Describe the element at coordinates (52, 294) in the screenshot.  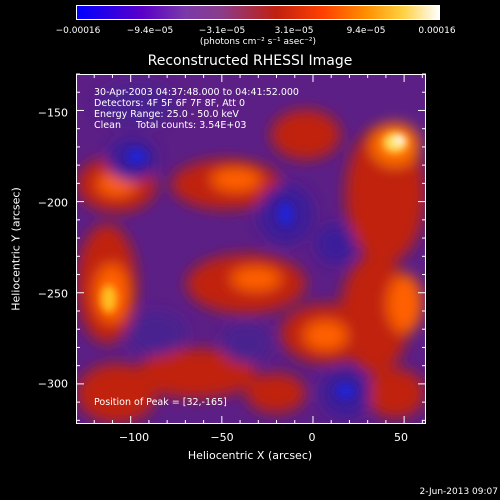
I see `y-tick-label: −250` at that location.